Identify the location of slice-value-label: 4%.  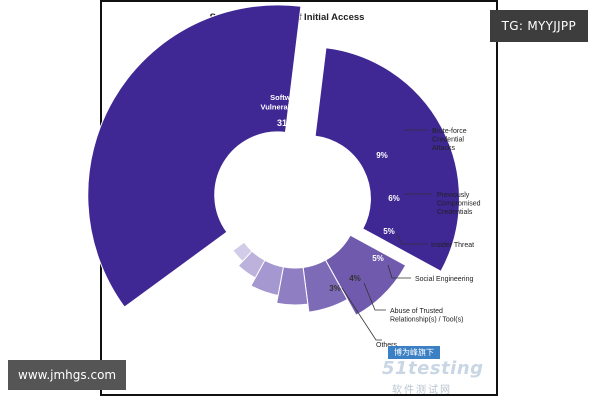
(355, 278).